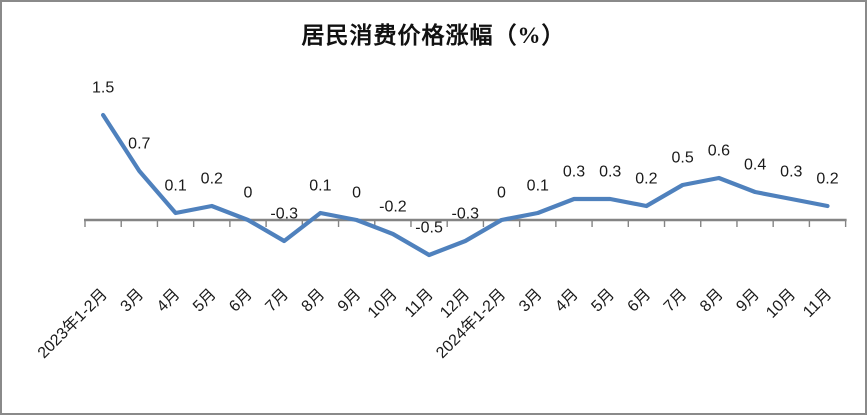  I want to click on chart-title: 居民消费价格涨幅（%）, so click(433, 35).